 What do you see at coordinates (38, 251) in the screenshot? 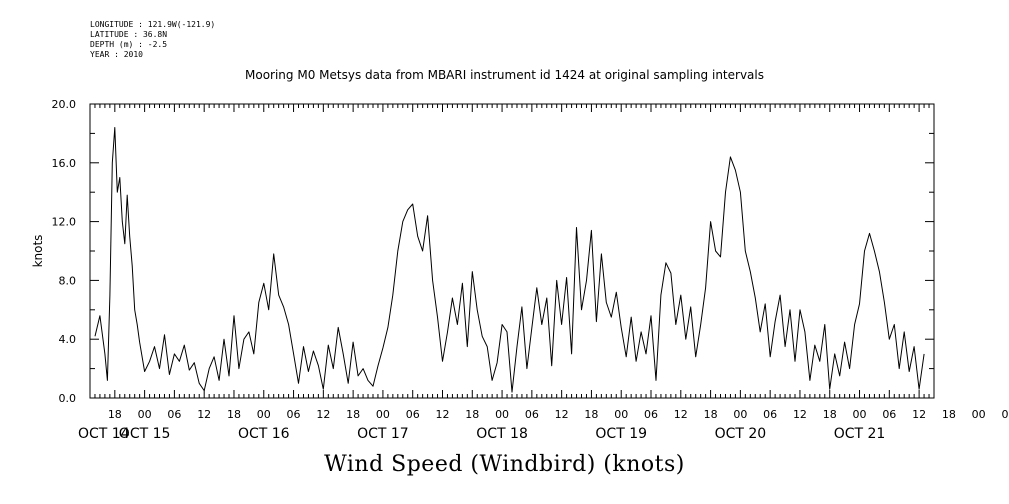
I see `y-axis-title: knots` at bounding box center [38, 251].